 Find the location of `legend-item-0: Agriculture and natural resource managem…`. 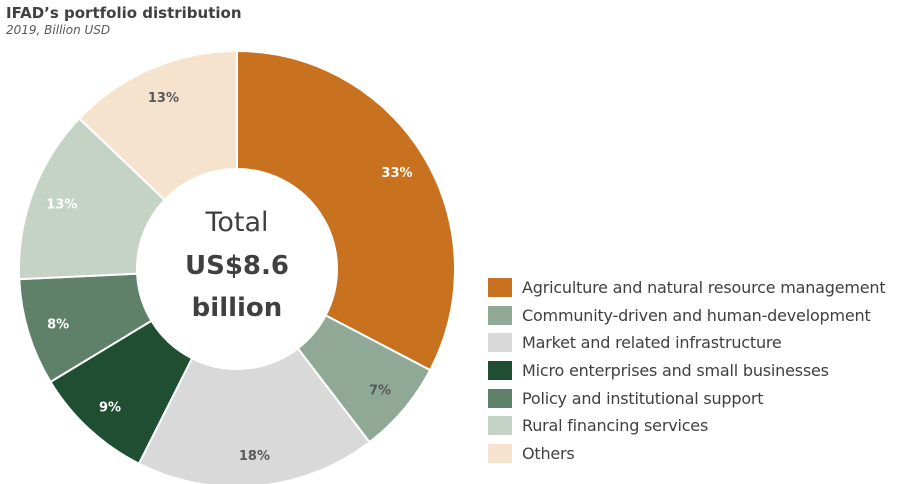

legend-item-0: Agriculture and natural resource managem… is located at coordinates (687, 288).